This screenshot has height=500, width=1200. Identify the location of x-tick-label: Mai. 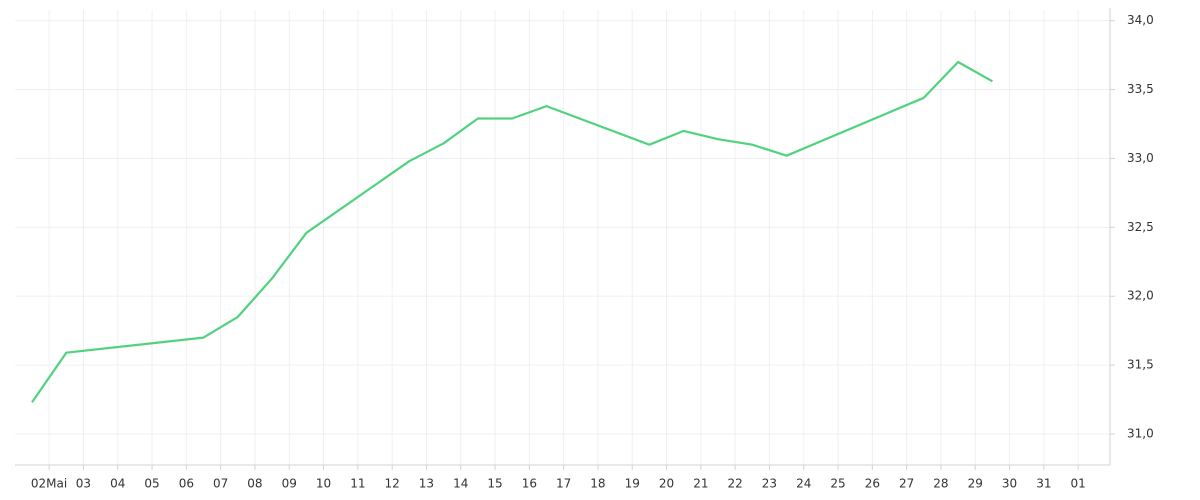
(56, 484).